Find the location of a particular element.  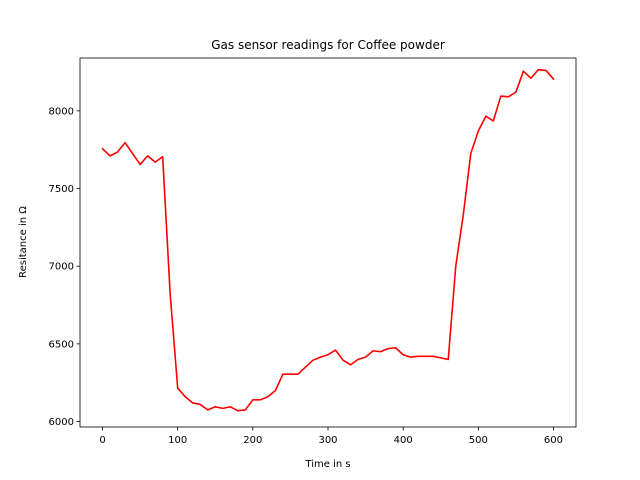

y-tick-label: 8000 is located at coordinates (61, 111).